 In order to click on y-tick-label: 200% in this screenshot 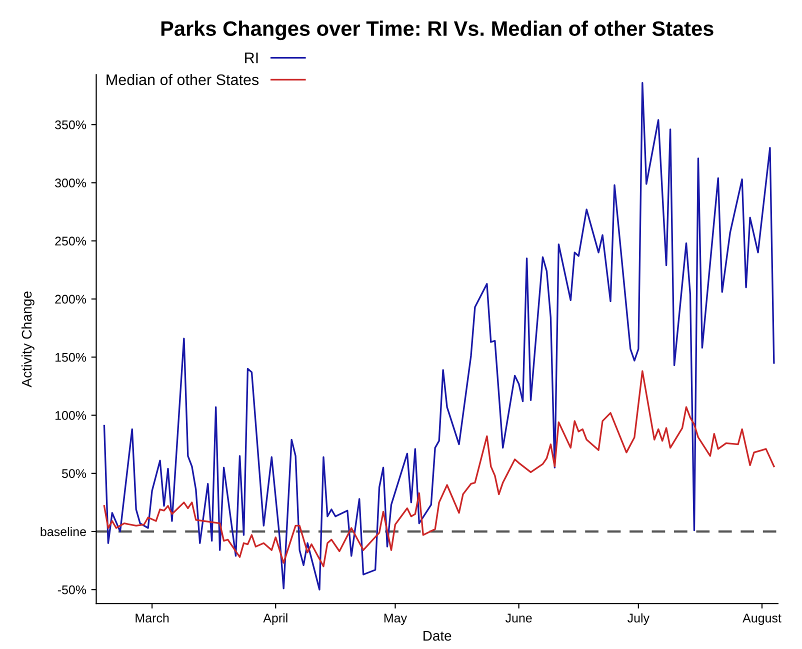, I will do `click(70, 299)`.